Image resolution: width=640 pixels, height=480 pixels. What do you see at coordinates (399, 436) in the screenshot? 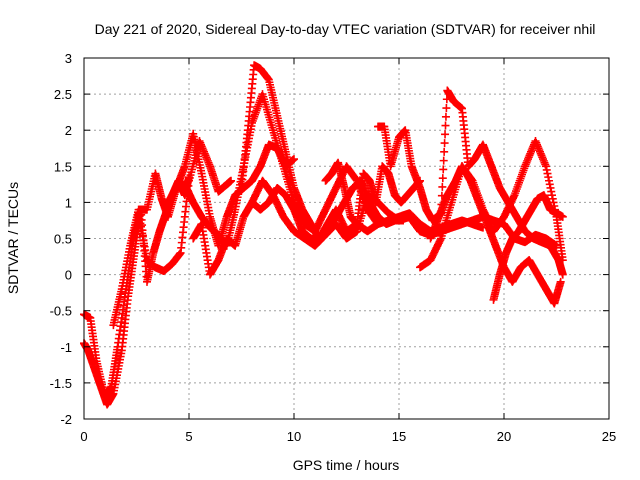
I see `x-tick-label: 15` at bounding box center [399, 436].